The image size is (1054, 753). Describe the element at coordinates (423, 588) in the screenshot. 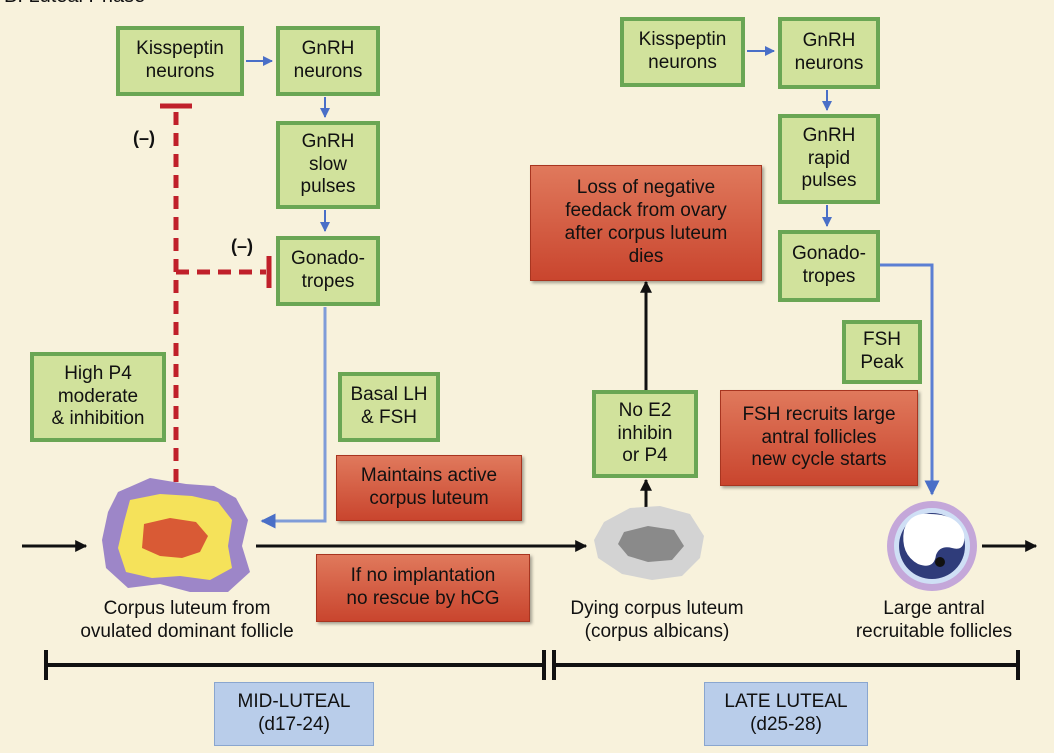

I see `no-implantation-box: If no implantation no rescue by hCG` at that location.